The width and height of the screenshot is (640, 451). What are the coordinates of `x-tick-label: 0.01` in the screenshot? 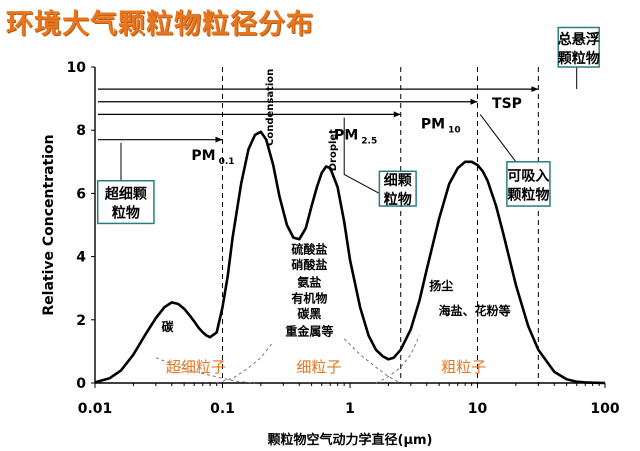 It's located at (95, 409).